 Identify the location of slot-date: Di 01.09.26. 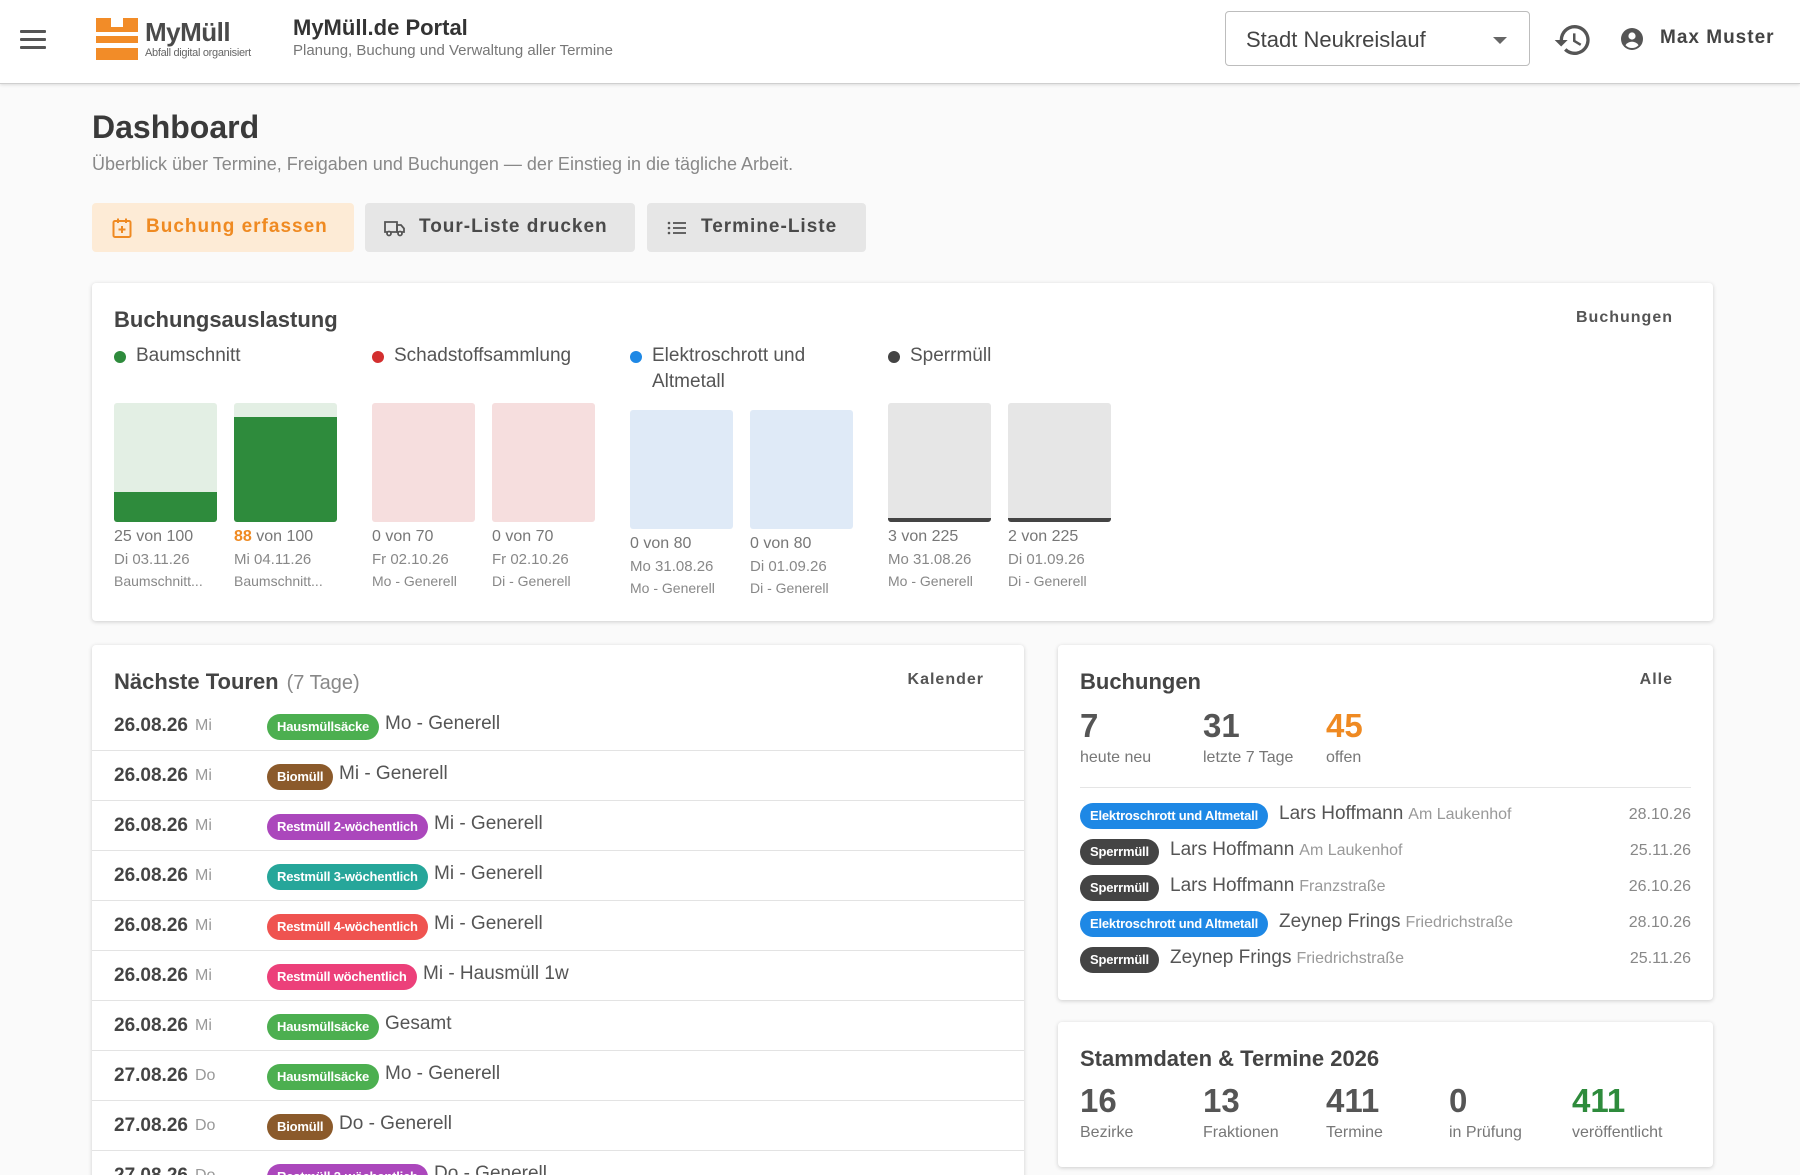
(788, 566).